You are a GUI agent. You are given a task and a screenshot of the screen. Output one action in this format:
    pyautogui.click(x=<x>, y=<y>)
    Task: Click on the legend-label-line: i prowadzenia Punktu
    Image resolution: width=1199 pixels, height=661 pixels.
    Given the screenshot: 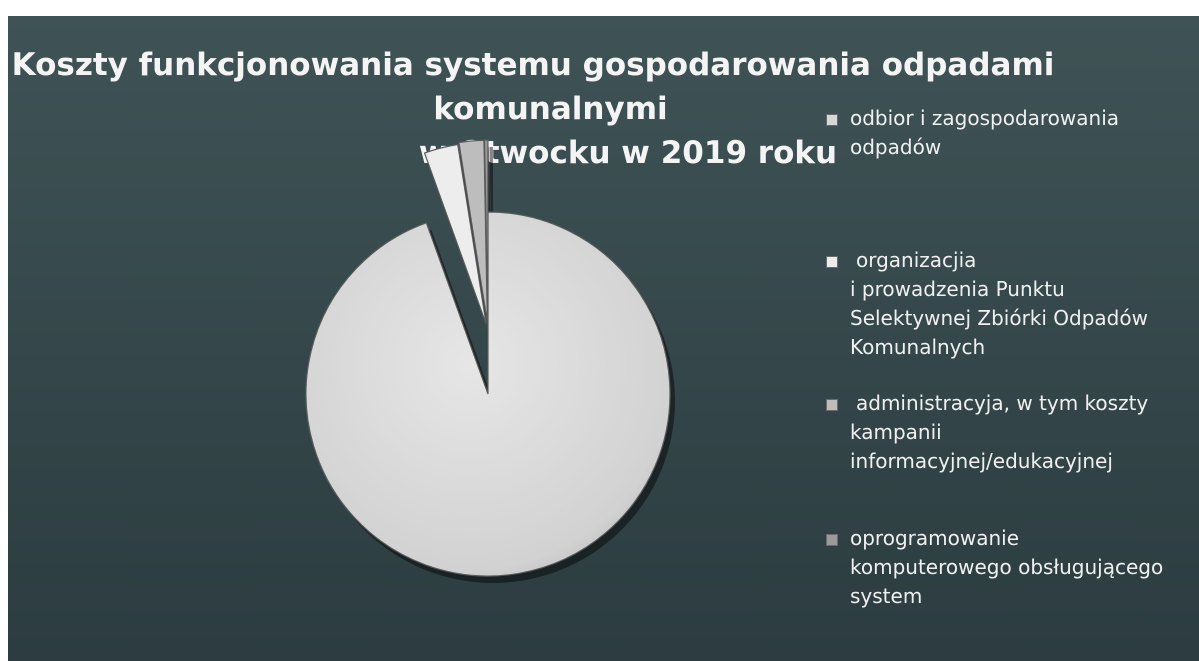 What is the action you would take?
    pyautogui.click(x=957, y=289)
    